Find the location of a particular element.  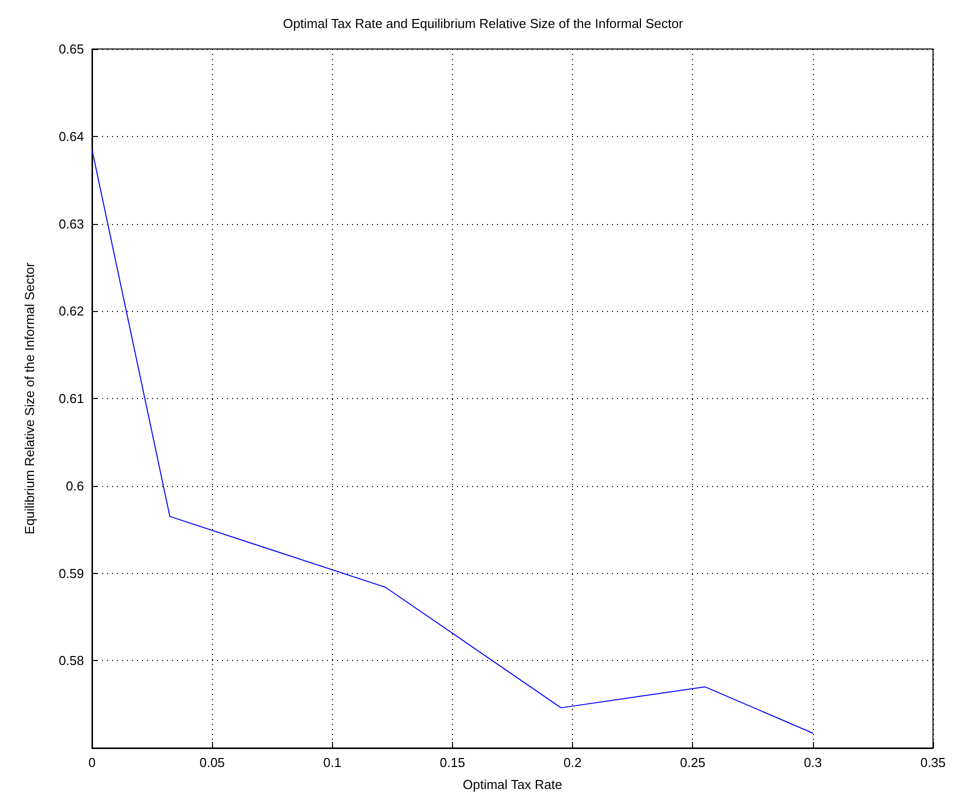

x-tick-label: 0.05 is located at coordinates (212, 762).